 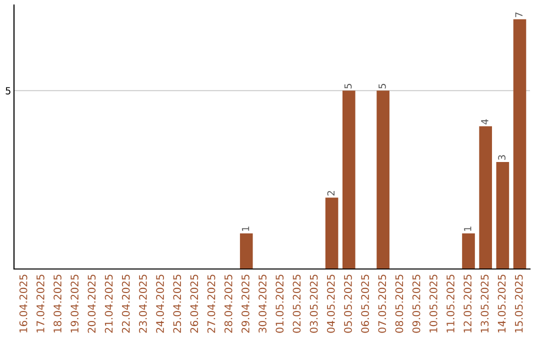 What do you see at coordinates (194, 303) in the screenshot?
I see `x-tick-label: 26.04.2025` at bounding box center [194, 303].